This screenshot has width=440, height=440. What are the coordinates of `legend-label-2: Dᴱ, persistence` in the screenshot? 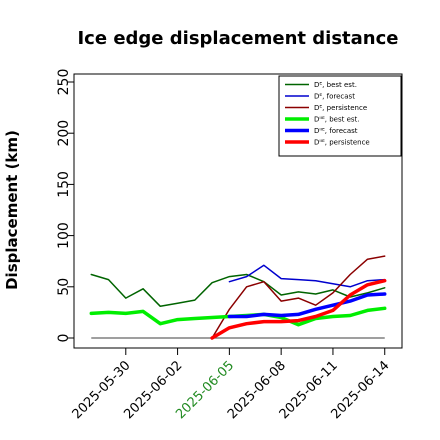 It's located at (340, 108).